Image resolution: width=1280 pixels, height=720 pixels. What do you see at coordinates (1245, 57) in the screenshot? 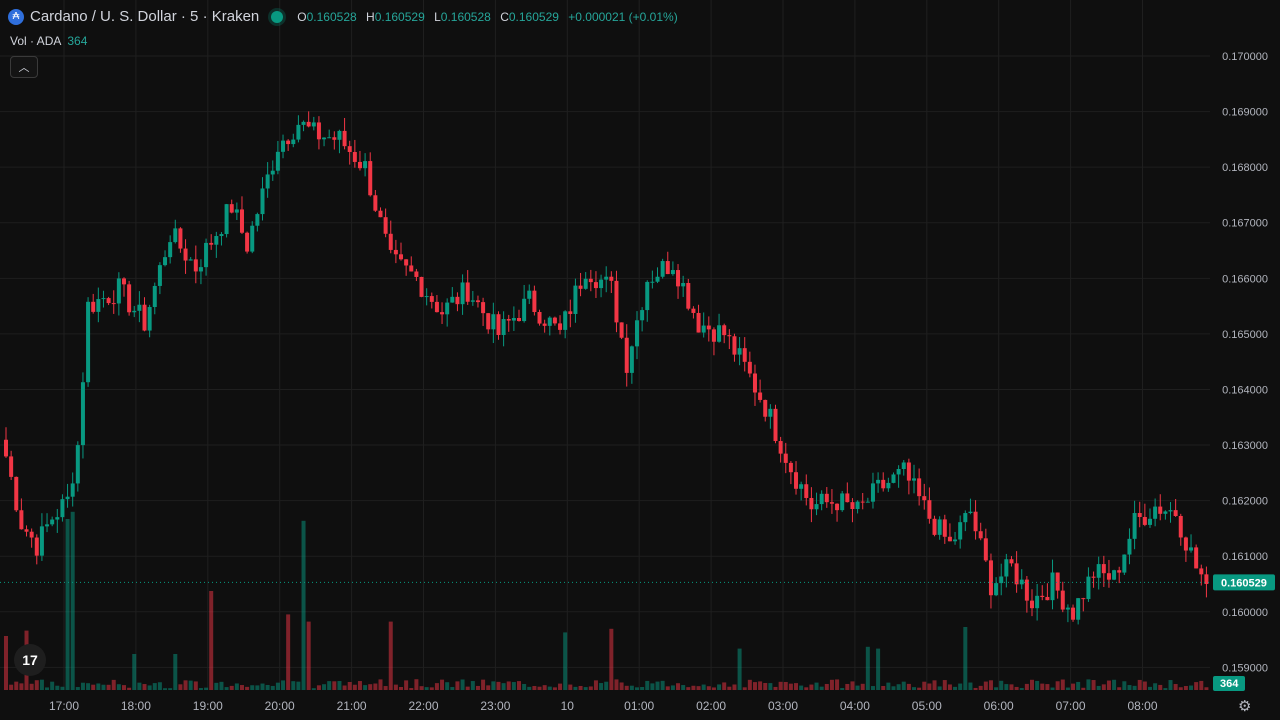
I see `price-tick-label: 0.170000` at bounding box center [1245, 57].